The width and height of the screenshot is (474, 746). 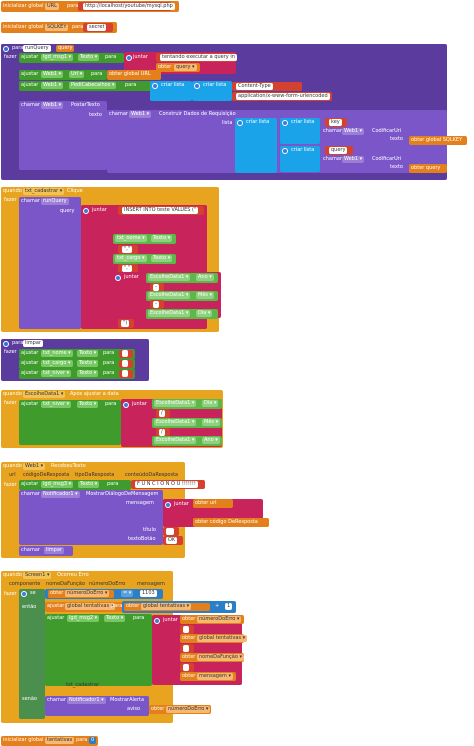 What do you see at coordinates (57, 484) in the screenshot?
I see `component-lgd-msg3: lgd_msg3` at bounding box center [57, 484].